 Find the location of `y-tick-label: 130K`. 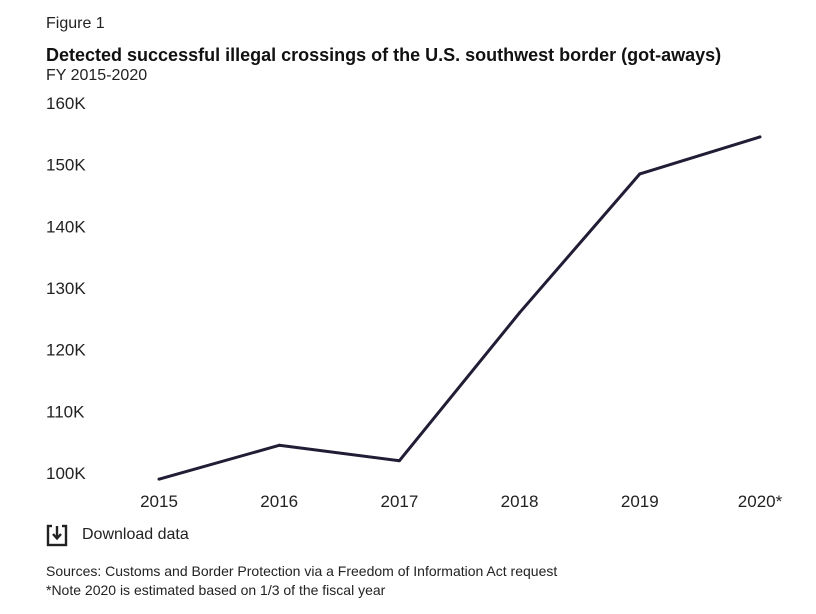

y-tick-label: 130K is located at coordinates (66, 288).